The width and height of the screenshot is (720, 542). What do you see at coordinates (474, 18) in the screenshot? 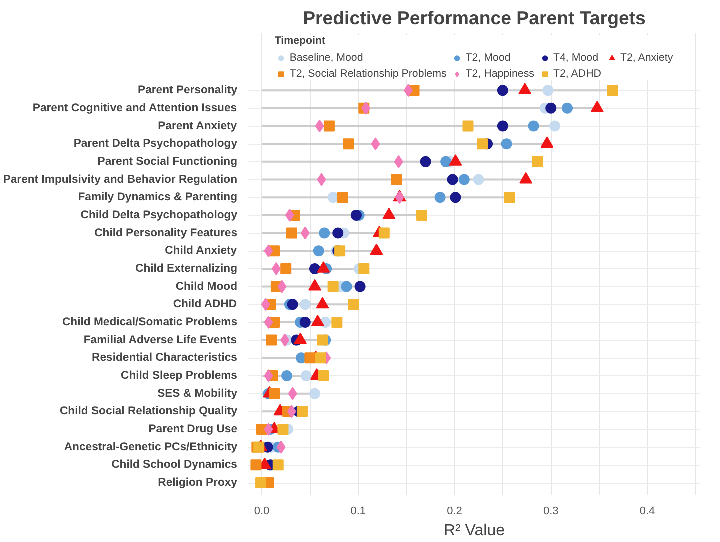
I see `chart-title: Predictive Performance Parent Targets` at bounding box center [474, 18].